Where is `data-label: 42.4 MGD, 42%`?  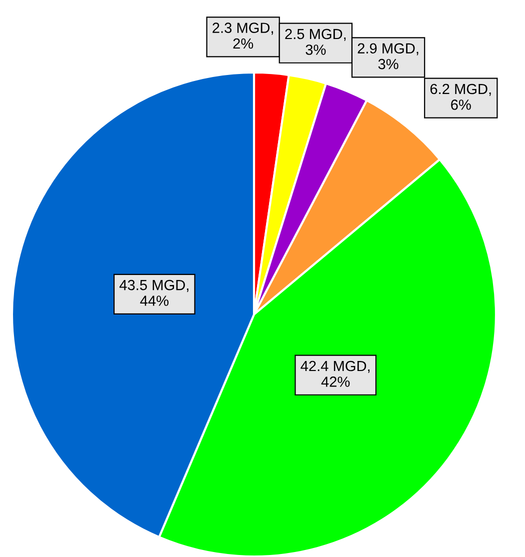 data-label: 42.4 MGD, 42% is located at coordinates (335, 373).